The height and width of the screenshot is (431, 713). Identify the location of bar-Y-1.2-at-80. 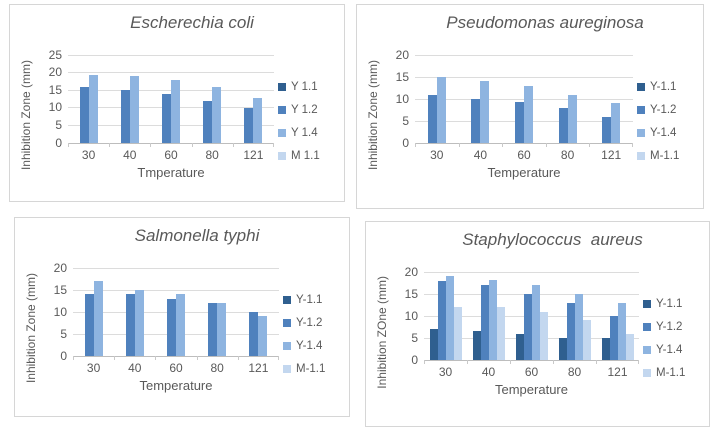
(563, 125).